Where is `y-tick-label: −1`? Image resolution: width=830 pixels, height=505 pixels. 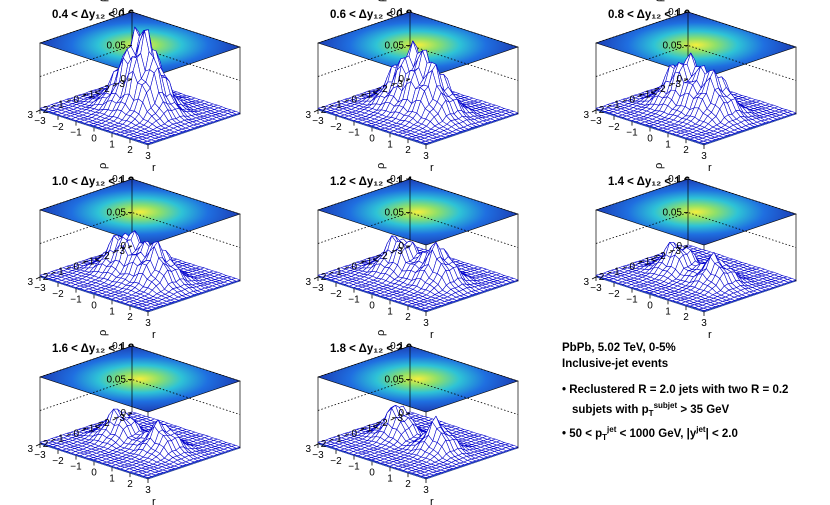
y-tick-label: −1 is located at coordinates (89, 94).